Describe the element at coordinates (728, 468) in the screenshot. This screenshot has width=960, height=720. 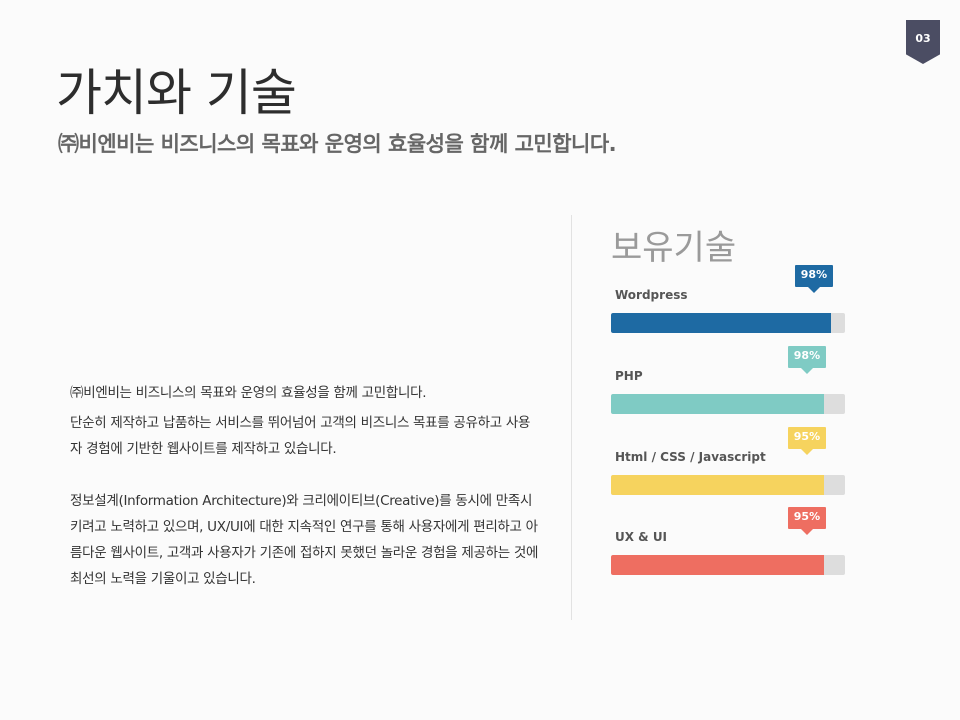
I see `skill-html-css-javascript: Html / CSS / Javascript 95%` at that location.